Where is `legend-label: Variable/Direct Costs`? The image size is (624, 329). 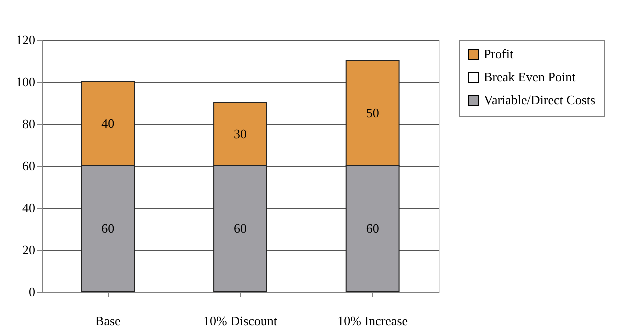
legend-label: Variable/Direct Costs is located at coordinates (540, 100).